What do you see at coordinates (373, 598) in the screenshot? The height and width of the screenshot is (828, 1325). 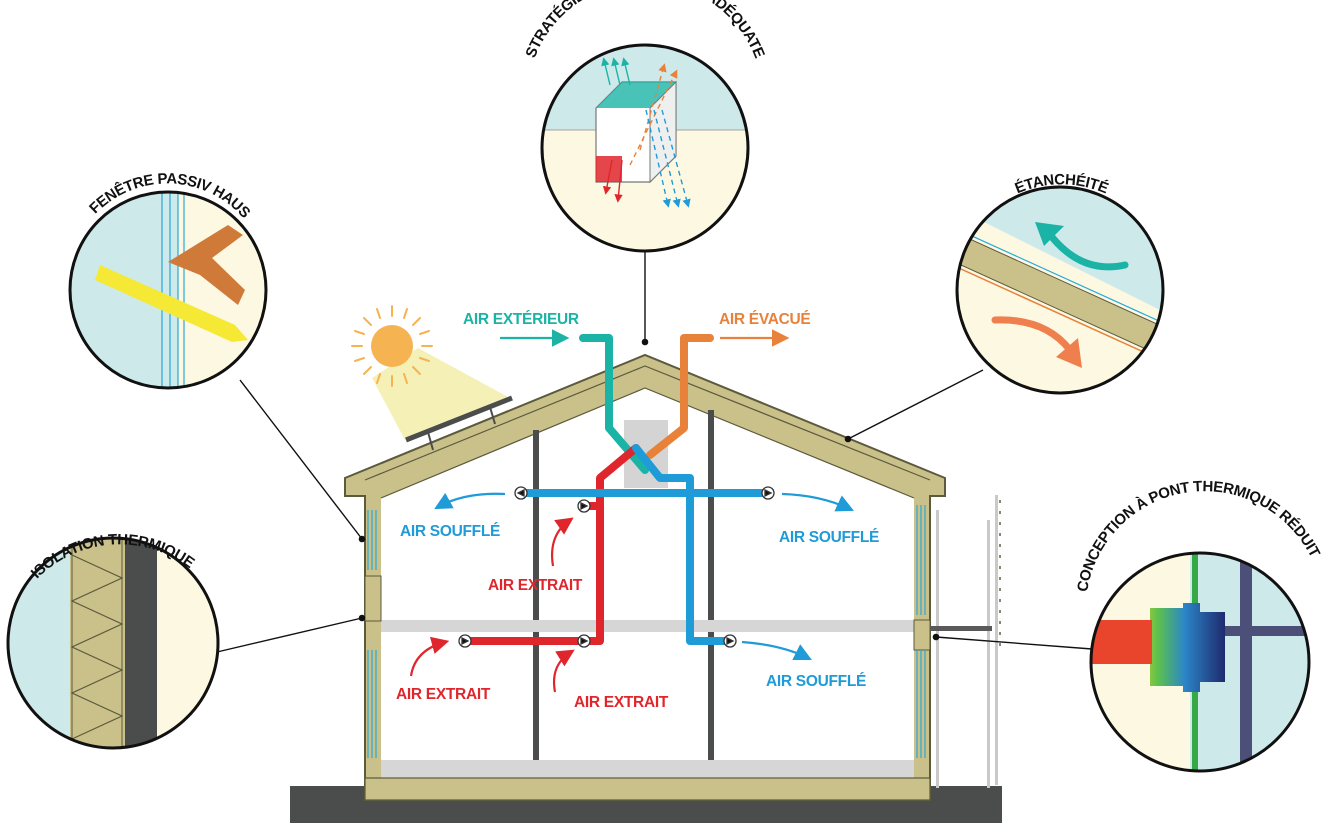 I see `intermediate-floor-insulation-left` at bounding box center [373, 598].